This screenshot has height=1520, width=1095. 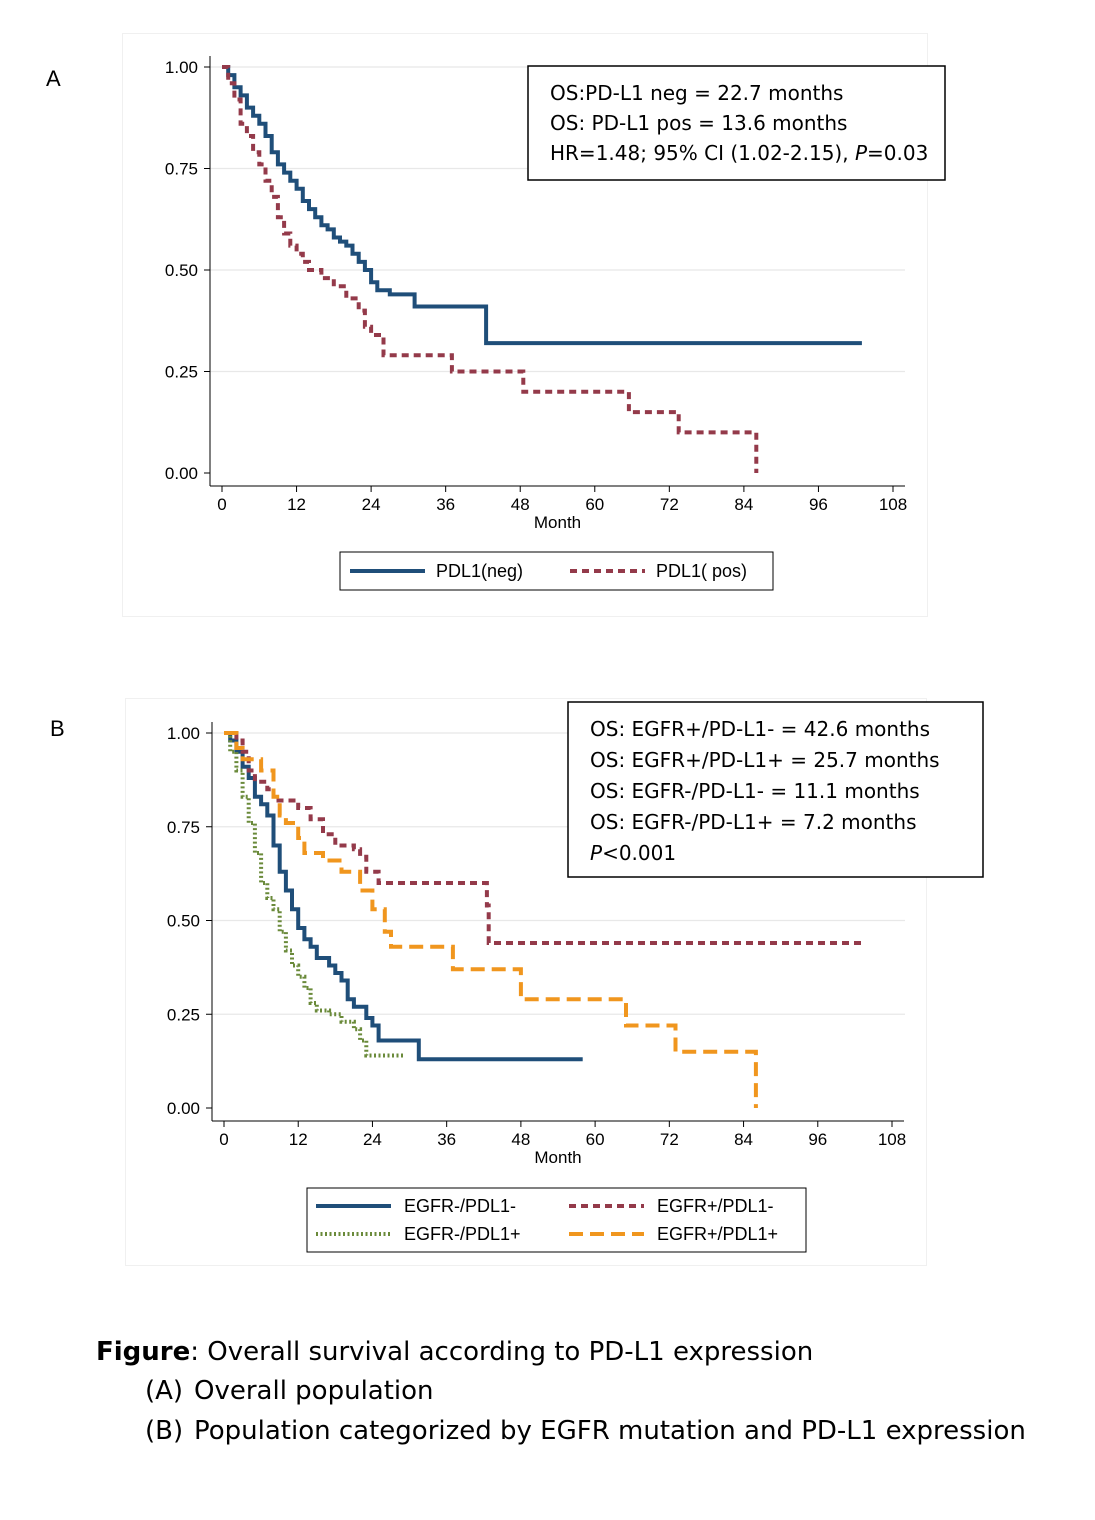 I want to click on chart-b-x-tick-label: 108, so click(x=892, y=1139).